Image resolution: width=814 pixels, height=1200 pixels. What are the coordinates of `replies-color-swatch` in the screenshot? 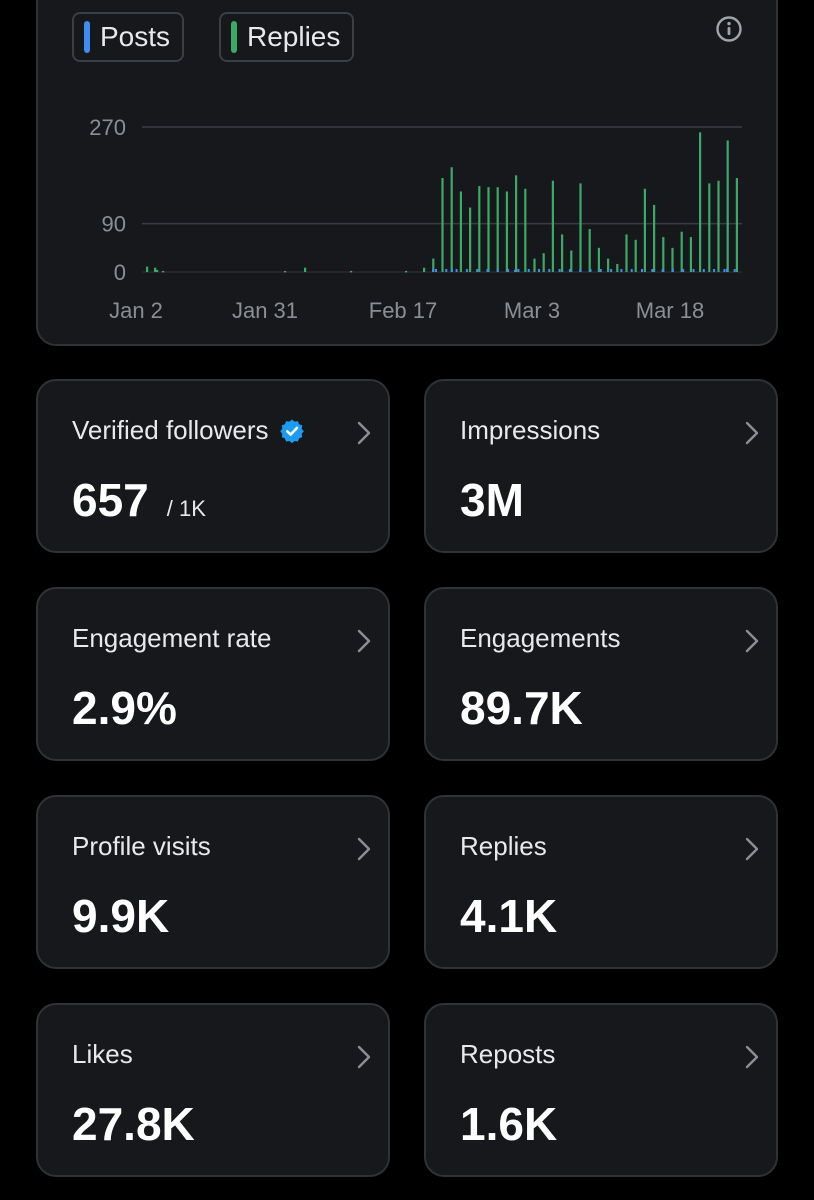 It's located at (234, 37).